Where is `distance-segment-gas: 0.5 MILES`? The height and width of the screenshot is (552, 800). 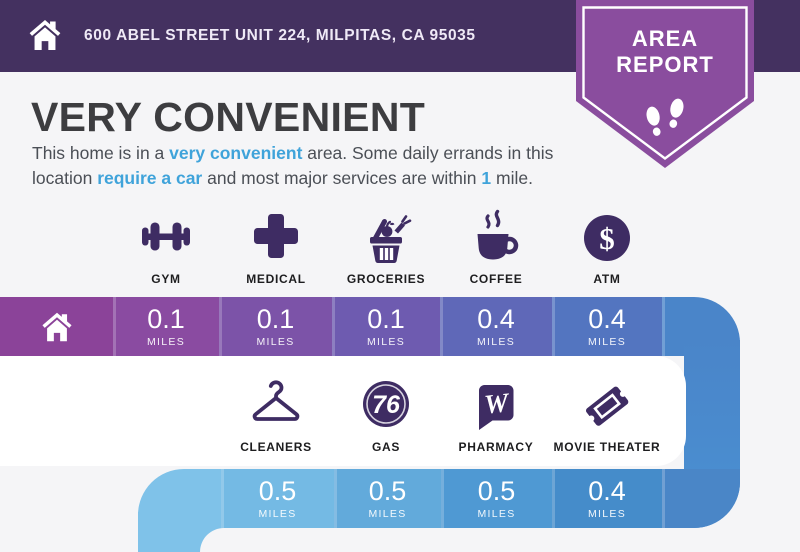 distance-segment-gas: 0.5 MILES is located at coordinates (387, 498).